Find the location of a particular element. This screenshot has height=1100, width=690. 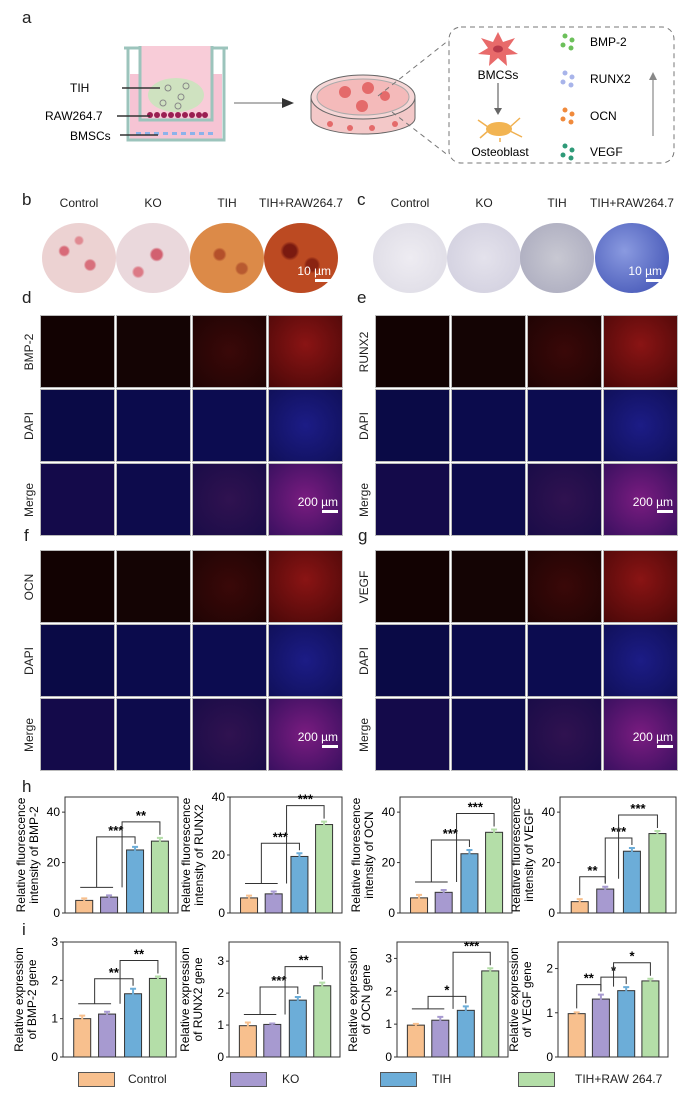

legend-swatch is located at coordinates (96, 1079).